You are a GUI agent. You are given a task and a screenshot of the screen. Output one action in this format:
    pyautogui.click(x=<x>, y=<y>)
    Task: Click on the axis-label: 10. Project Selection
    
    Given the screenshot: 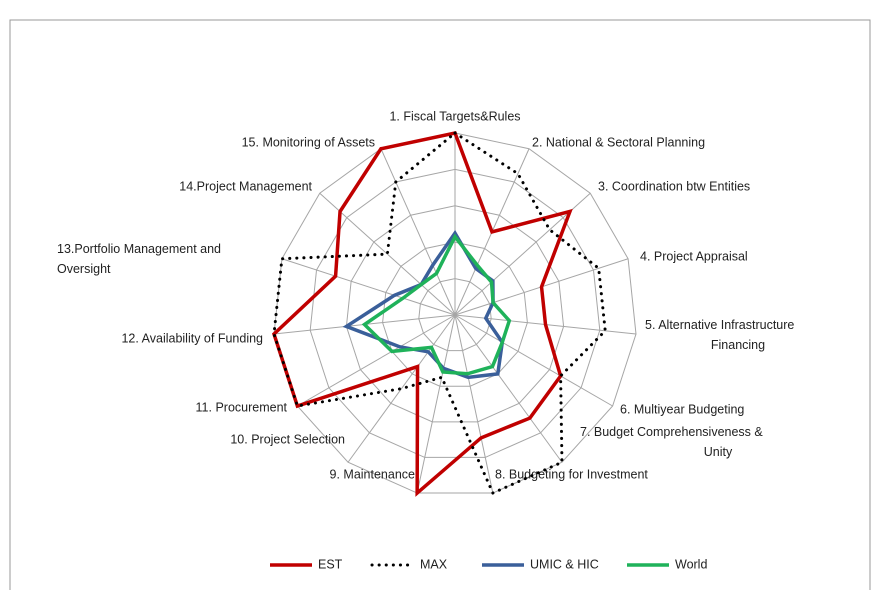 What is the action you would take?
    pyautogui.click(x=287, y=439)
    